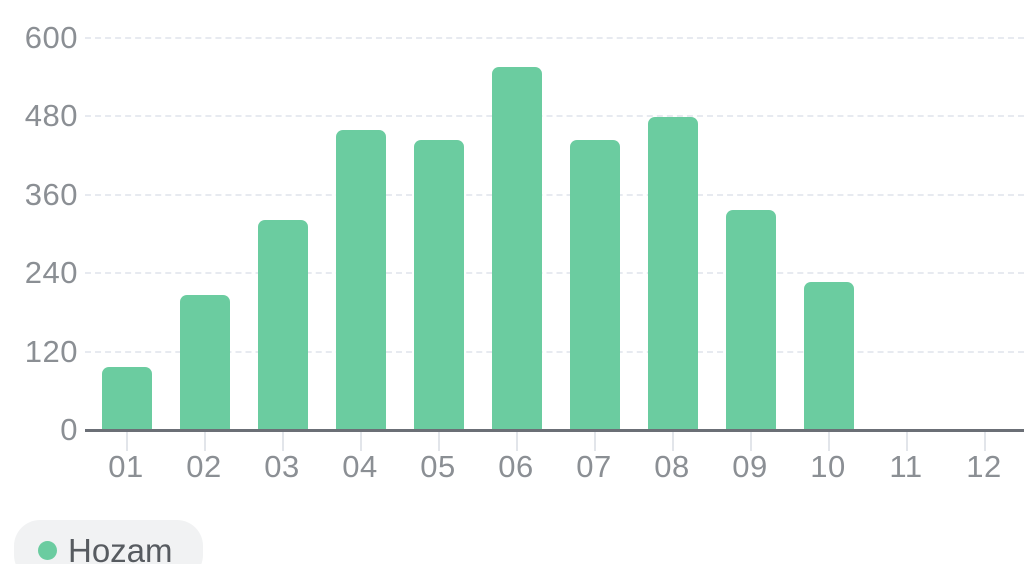  Describe the element at coordinates (516, 466) in the screenshot. I see `x-axis-tick-label: 06` at that location.